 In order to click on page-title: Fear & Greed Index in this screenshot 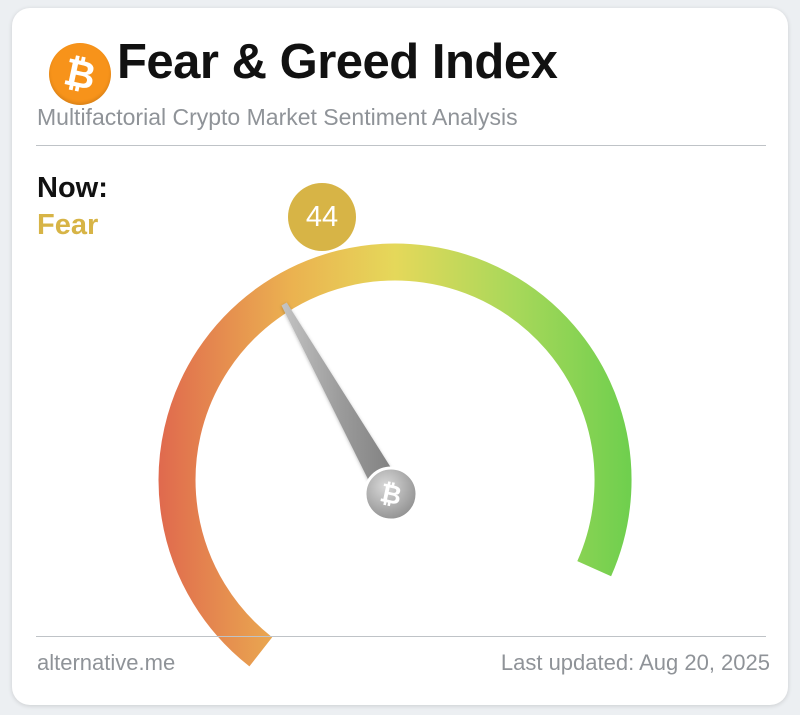, I will do `click(337, 62)`.